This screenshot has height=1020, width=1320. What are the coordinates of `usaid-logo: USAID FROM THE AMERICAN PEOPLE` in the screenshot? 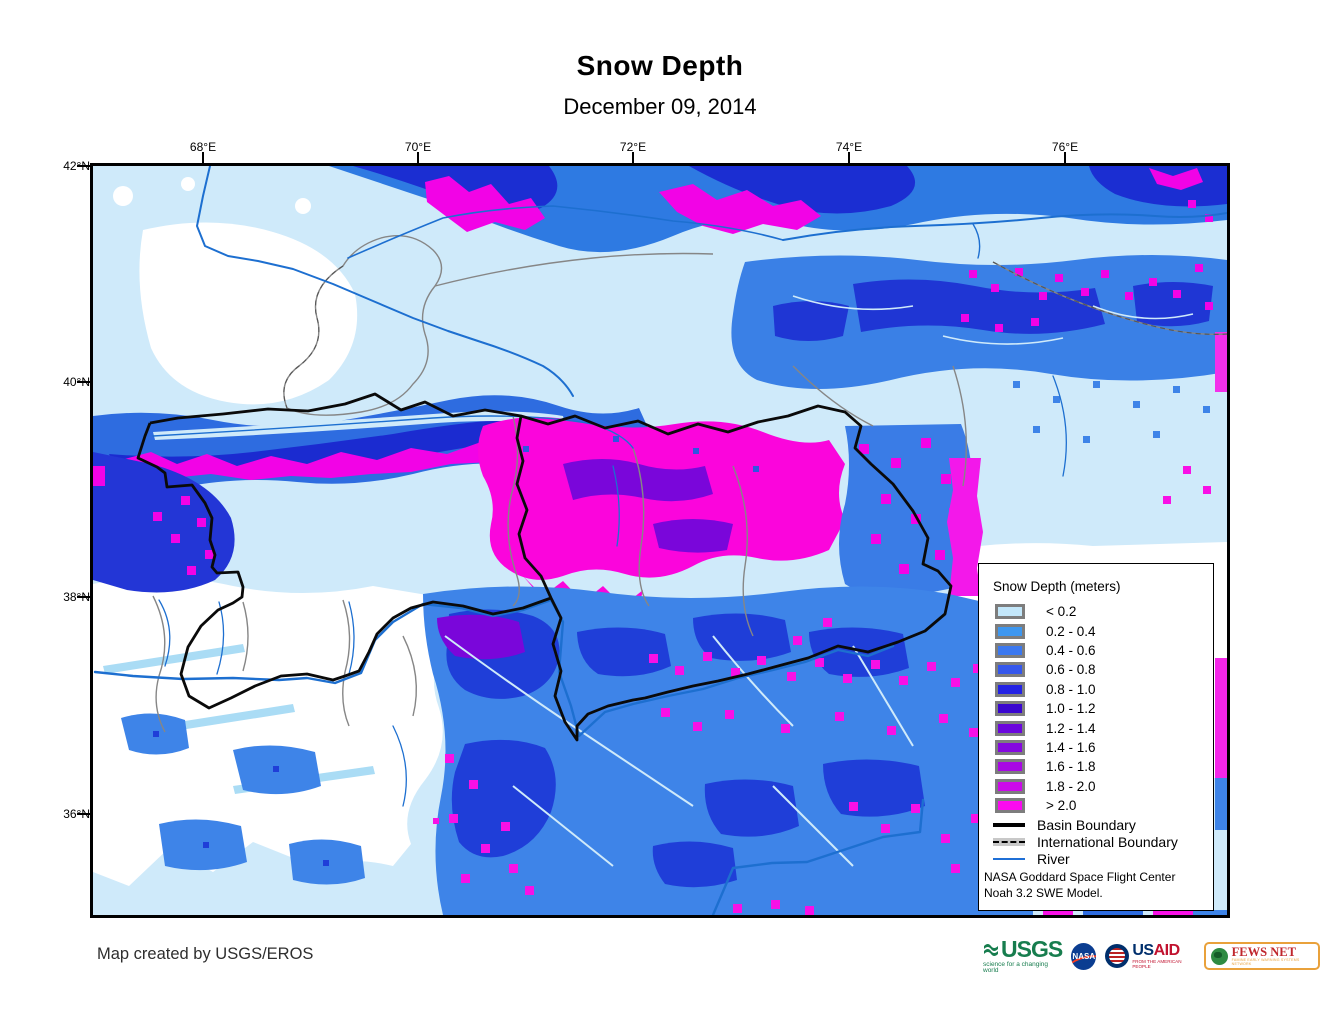 It's located at (1149, 955).